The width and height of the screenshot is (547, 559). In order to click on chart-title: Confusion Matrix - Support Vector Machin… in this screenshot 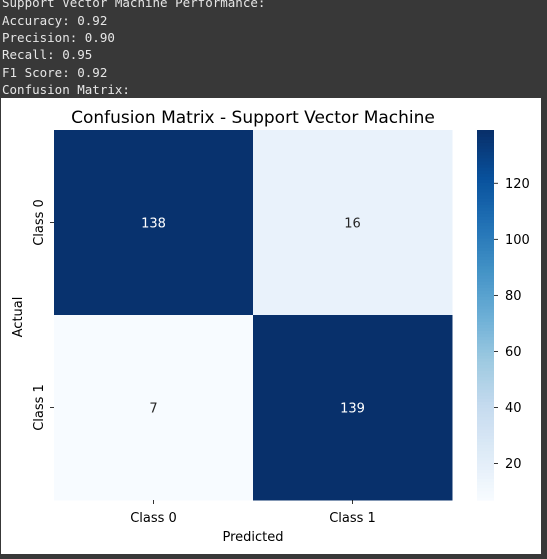, I will do `click(253, 118)`.